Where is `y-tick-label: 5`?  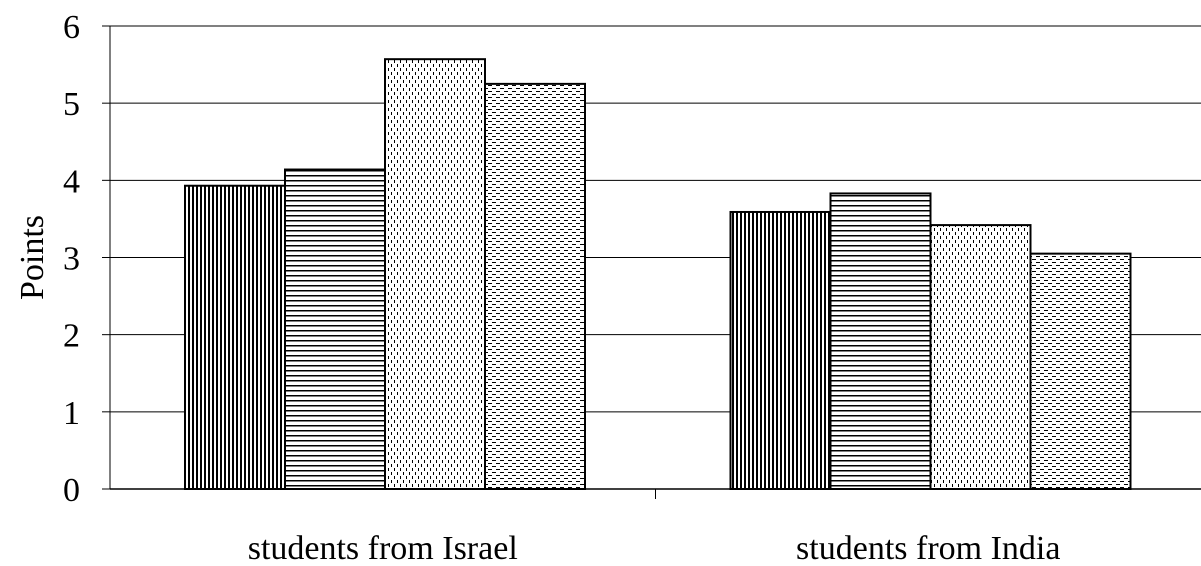
y-tick-label: 5 is located at coordinates (71, 104).